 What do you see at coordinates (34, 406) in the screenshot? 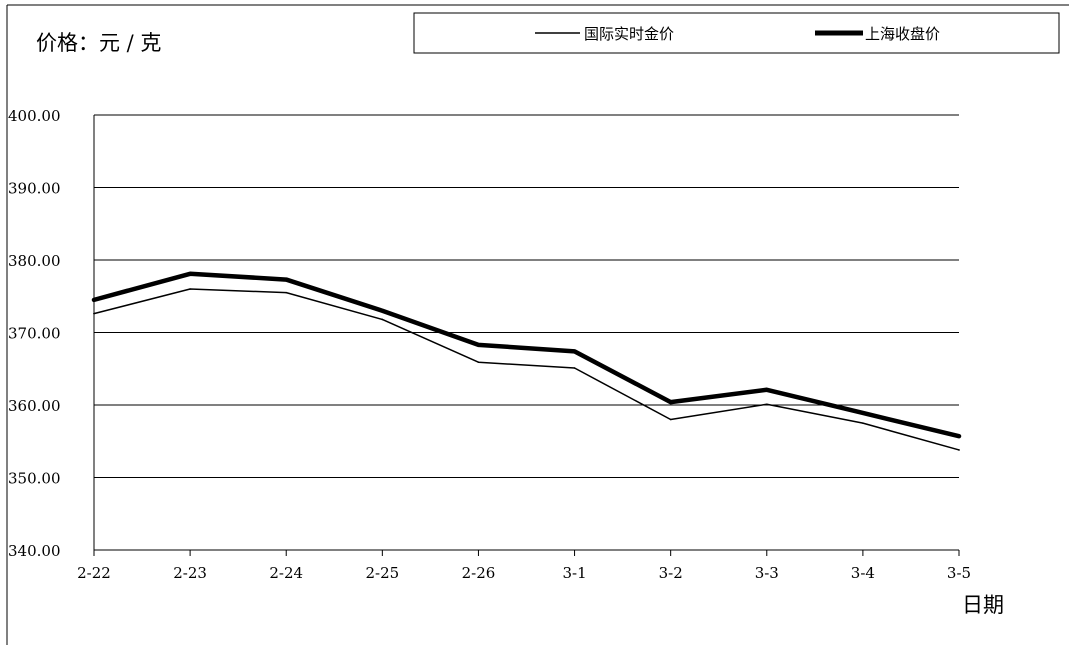
I see `y-tick-label: 360.00` at bounding box center [34, 406].